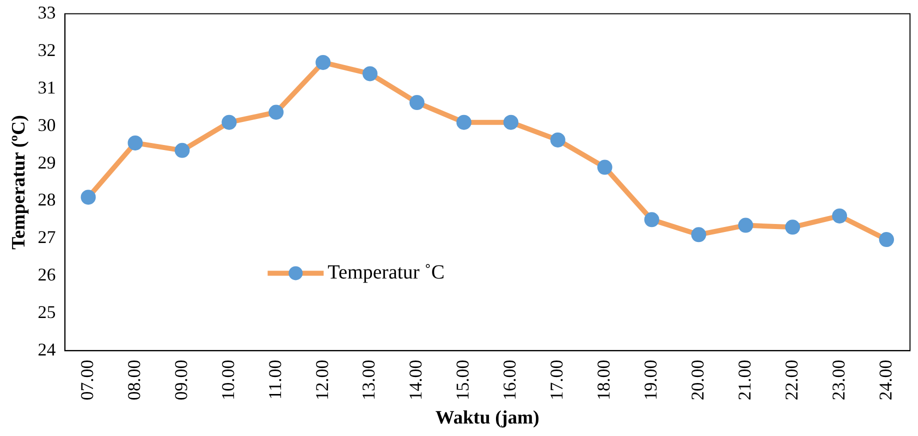 The height and width of the screenshot is (436, 918). I want to click on y-tick-label: 25, so click(47, 312).